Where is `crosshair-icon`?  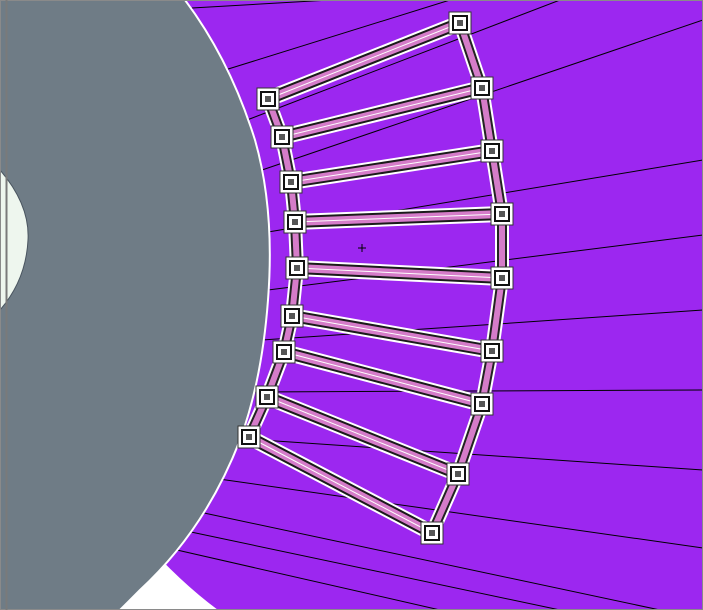
crosshair-icon is located at coordinates (362, 248).